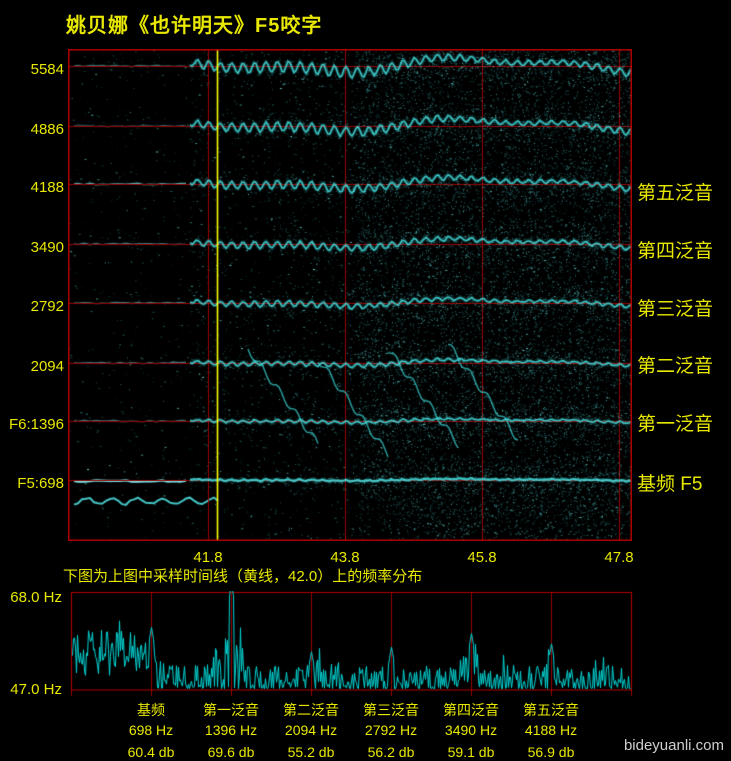  I want to click on freq-axis-label: 4188, so click(47, 187).